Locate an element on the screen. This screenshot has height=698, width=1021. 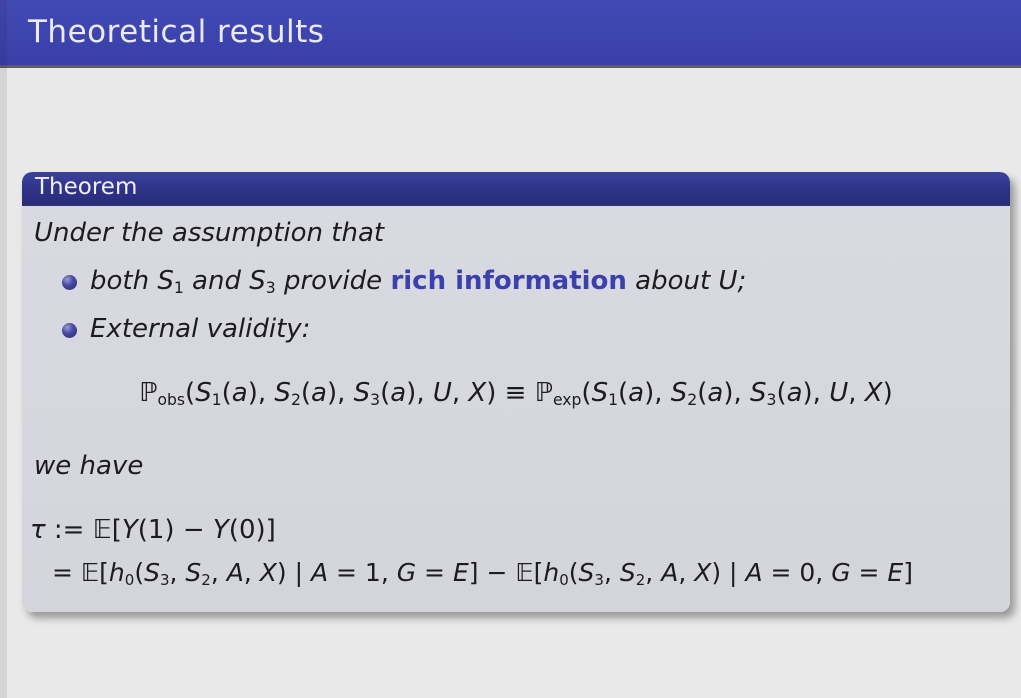
slide-left-edge is located at coordinates (3, 349).